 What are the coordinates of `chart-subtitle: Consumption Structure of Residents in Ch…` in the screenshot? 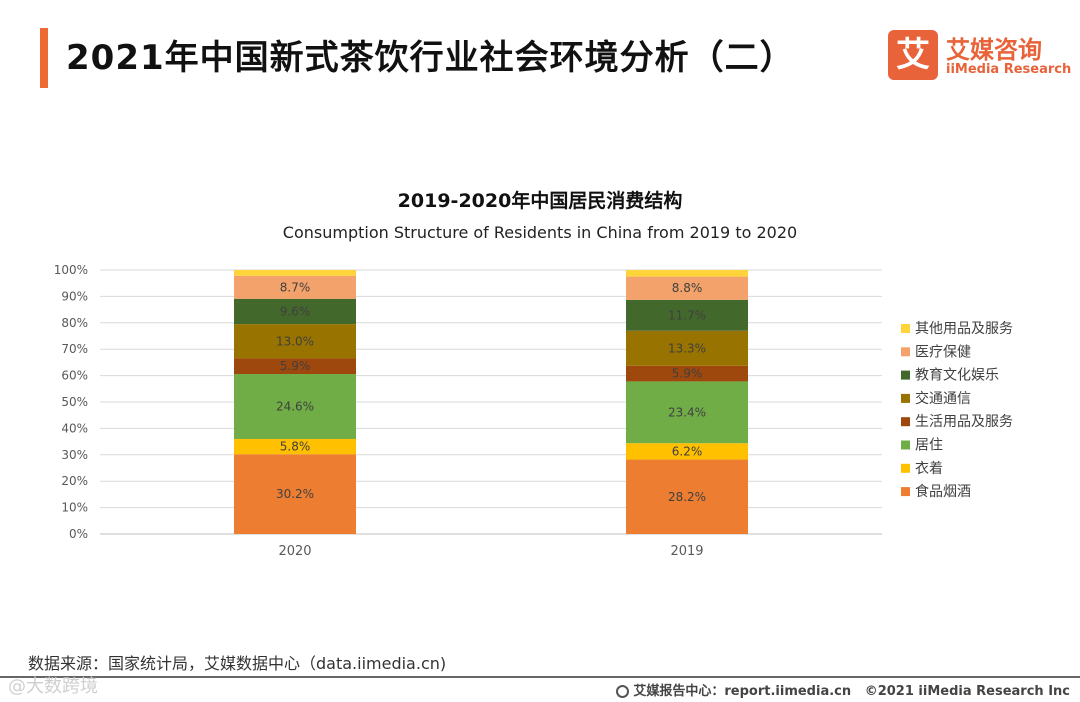 It's located at (540, 232).